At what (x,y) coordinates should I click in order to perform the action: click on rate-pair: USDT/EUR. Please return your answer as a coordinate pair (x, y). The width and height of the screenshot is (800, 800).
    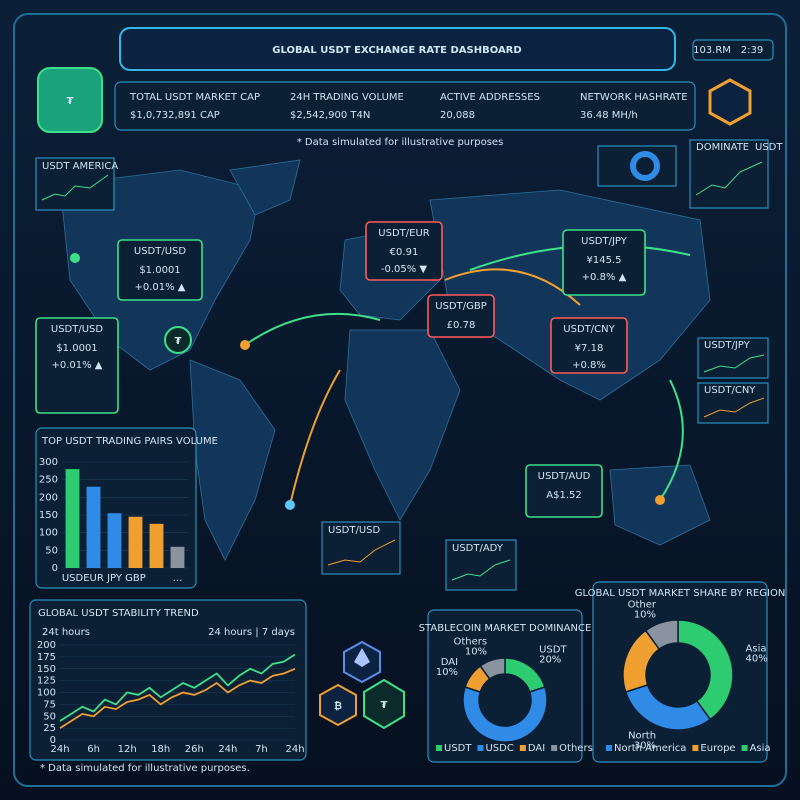
    Looking at the image, I should click on (403, 233).